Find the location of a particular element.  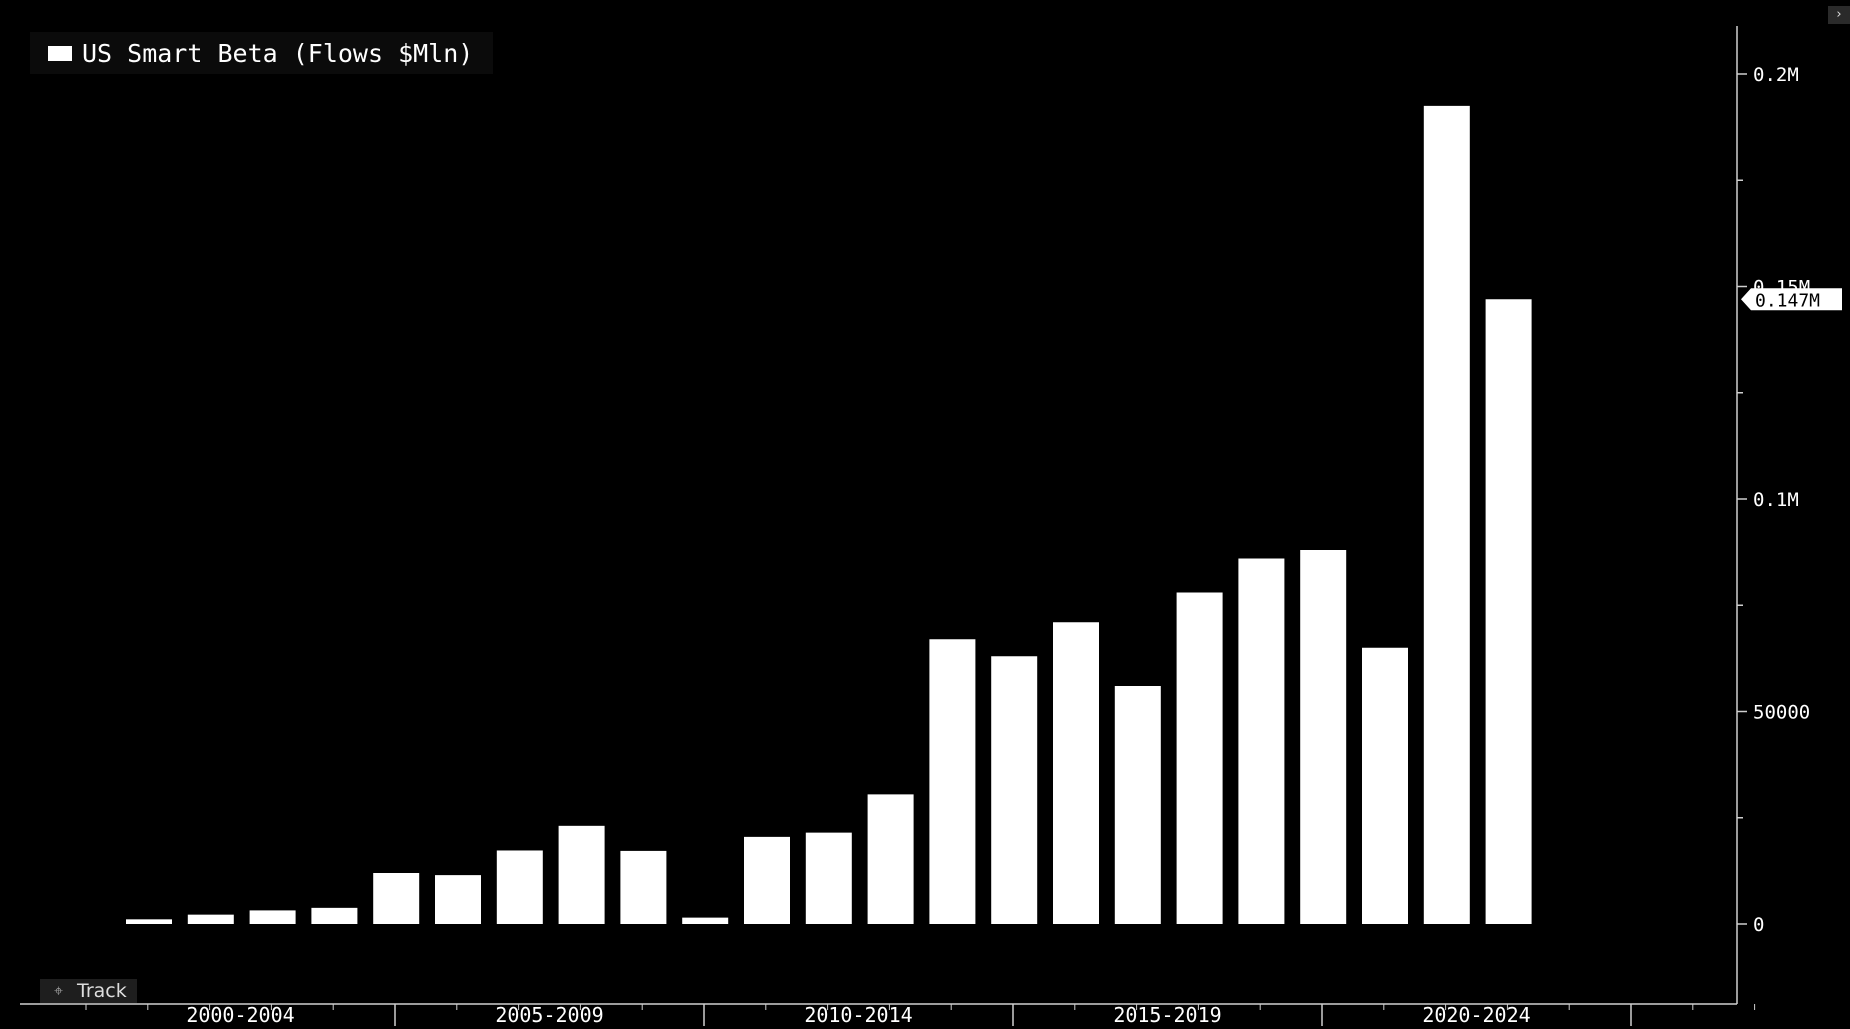

legend: US Smart Beta (Flows $Mln) is located at coordinates (262, 53).